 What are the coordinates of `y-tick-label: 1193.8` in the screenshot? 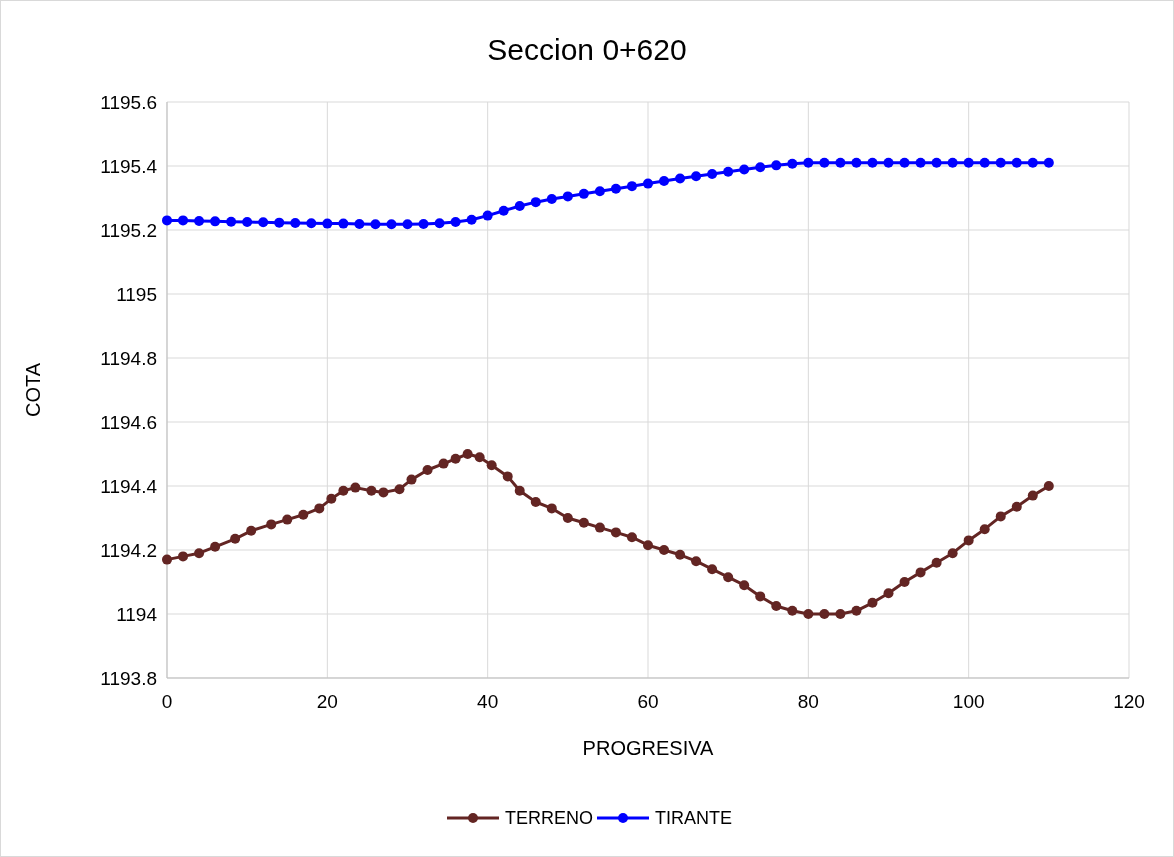 It's located at (128, 678).